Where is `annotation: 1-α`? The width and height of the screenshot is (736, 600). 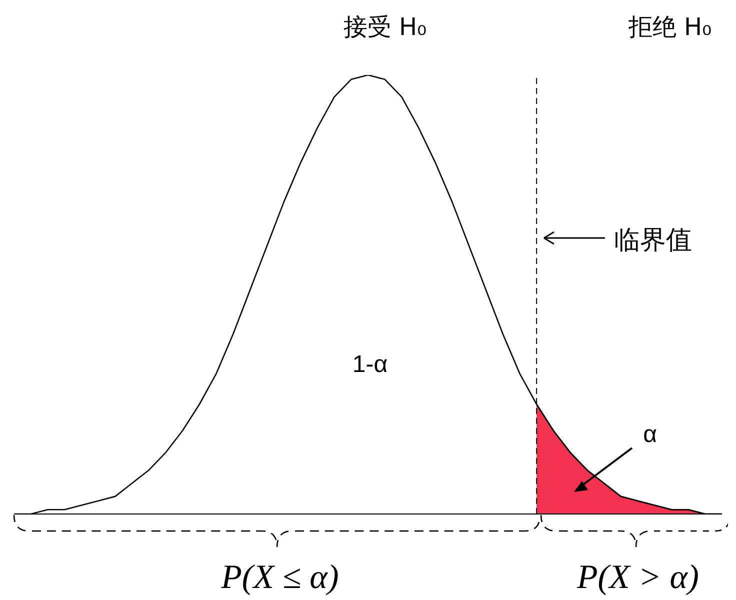 annotation: 1-α is located at coordinates (370, 365).